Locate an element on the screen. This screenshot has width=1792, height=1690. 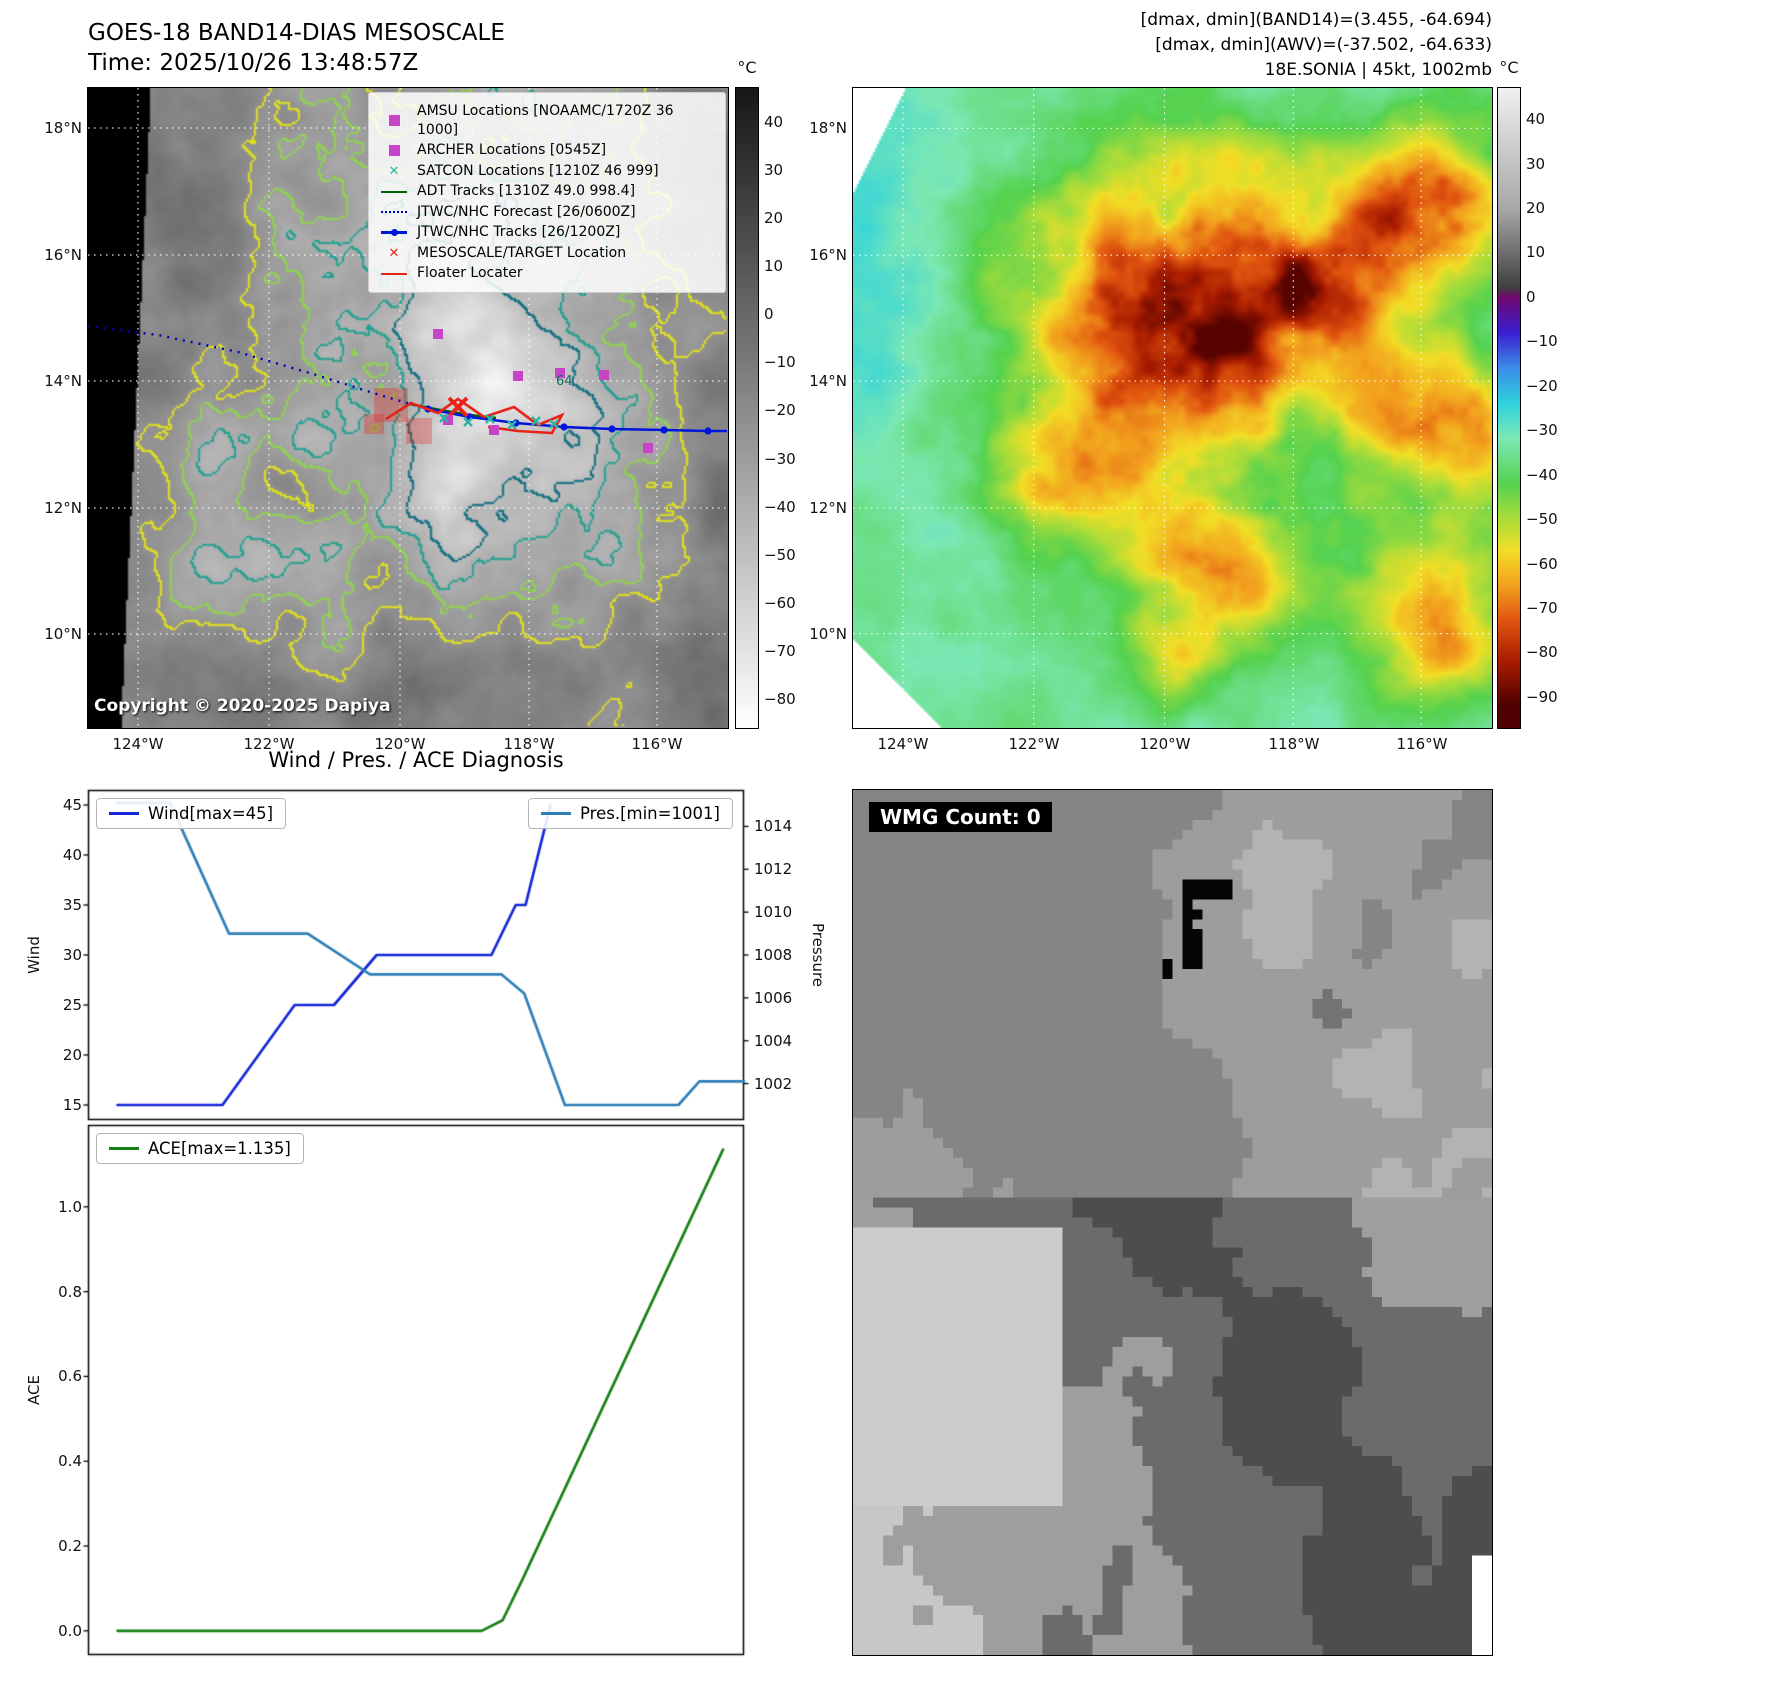
ace-legend: ACE[max=1.135] is located at coordinates (200, 1148).